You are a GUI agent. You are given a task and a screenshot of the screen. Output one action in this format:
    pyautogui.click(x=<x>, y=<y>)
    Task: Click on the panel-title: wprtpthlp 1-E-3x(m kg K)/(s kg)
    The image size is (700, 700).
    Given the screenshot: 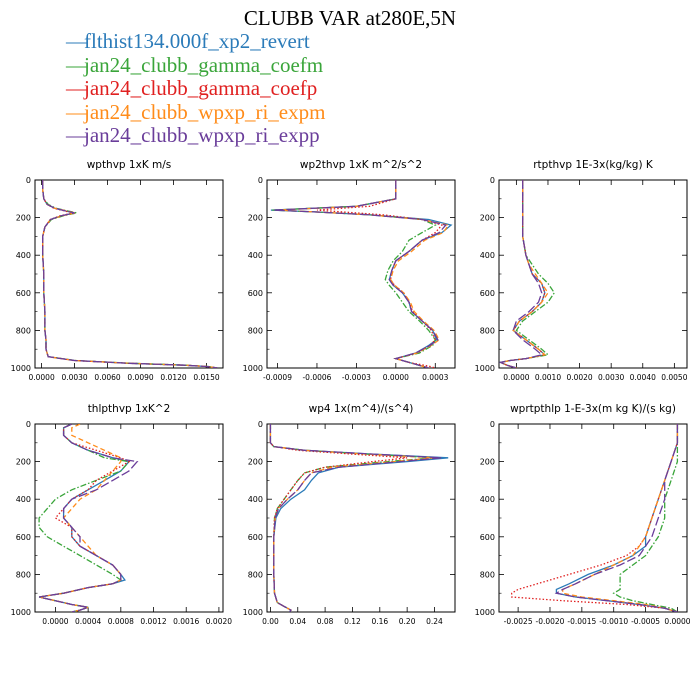 What is the action you would take?
    pyautogui.click(x=593, y=409)
    